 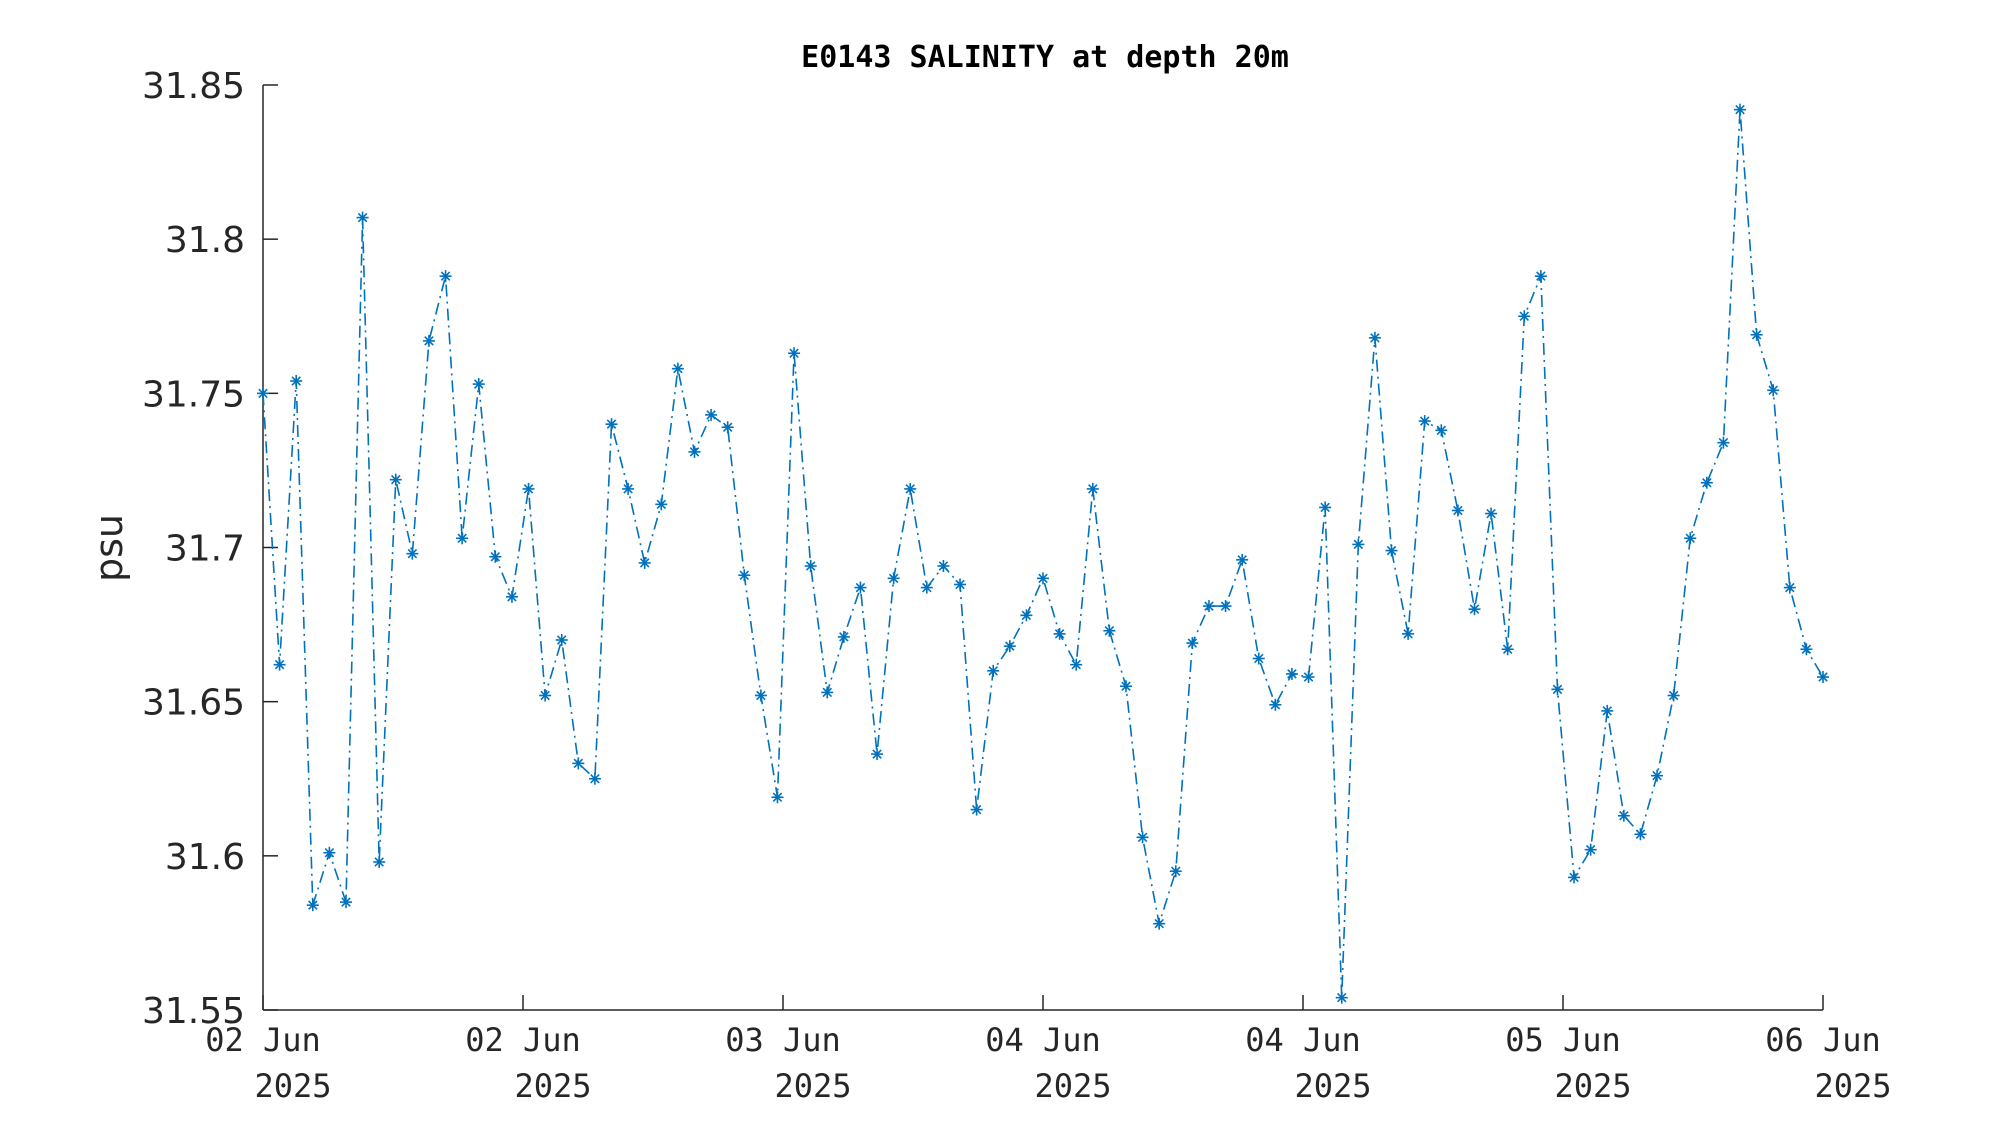 What do you see at coordinates (109, 548) in the screenshot?
I see `y-axis-label: psu` at bounding box center [109, 548].